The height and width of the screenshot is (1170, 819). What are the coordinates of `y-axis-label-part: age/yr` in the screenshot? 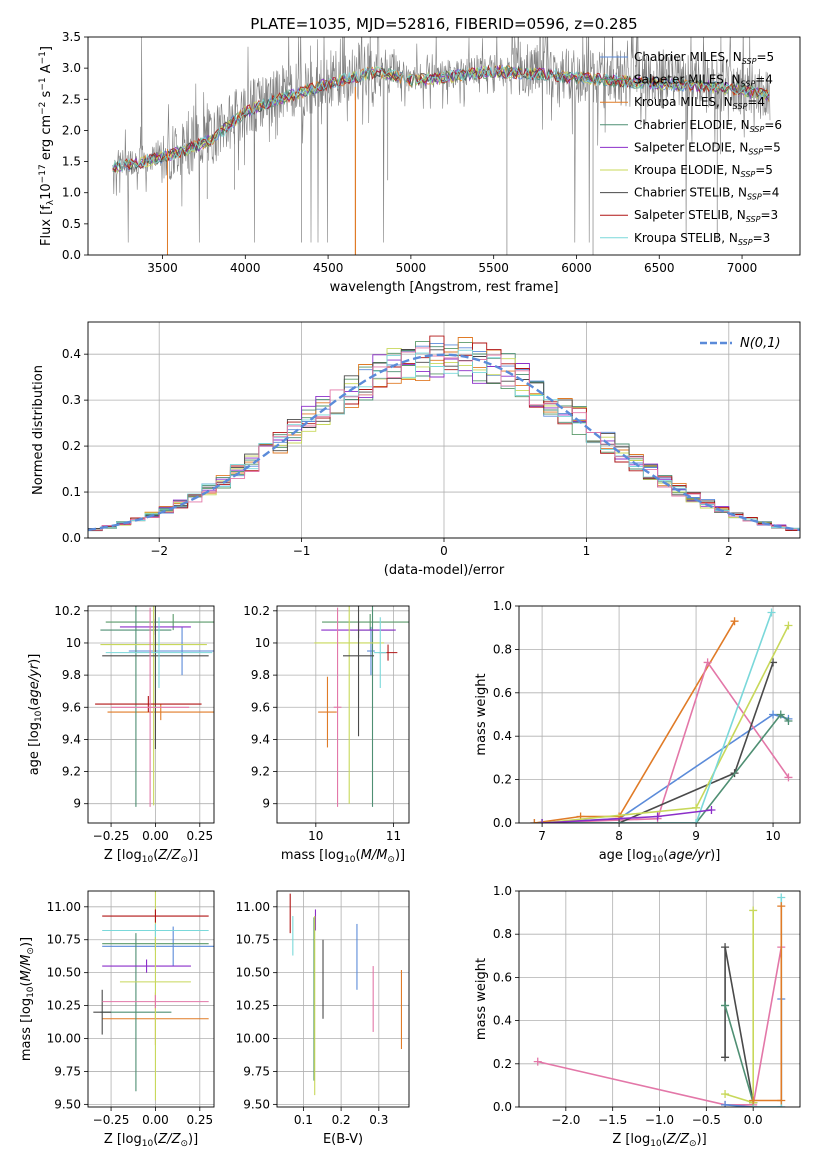 It's located at (34, 683).